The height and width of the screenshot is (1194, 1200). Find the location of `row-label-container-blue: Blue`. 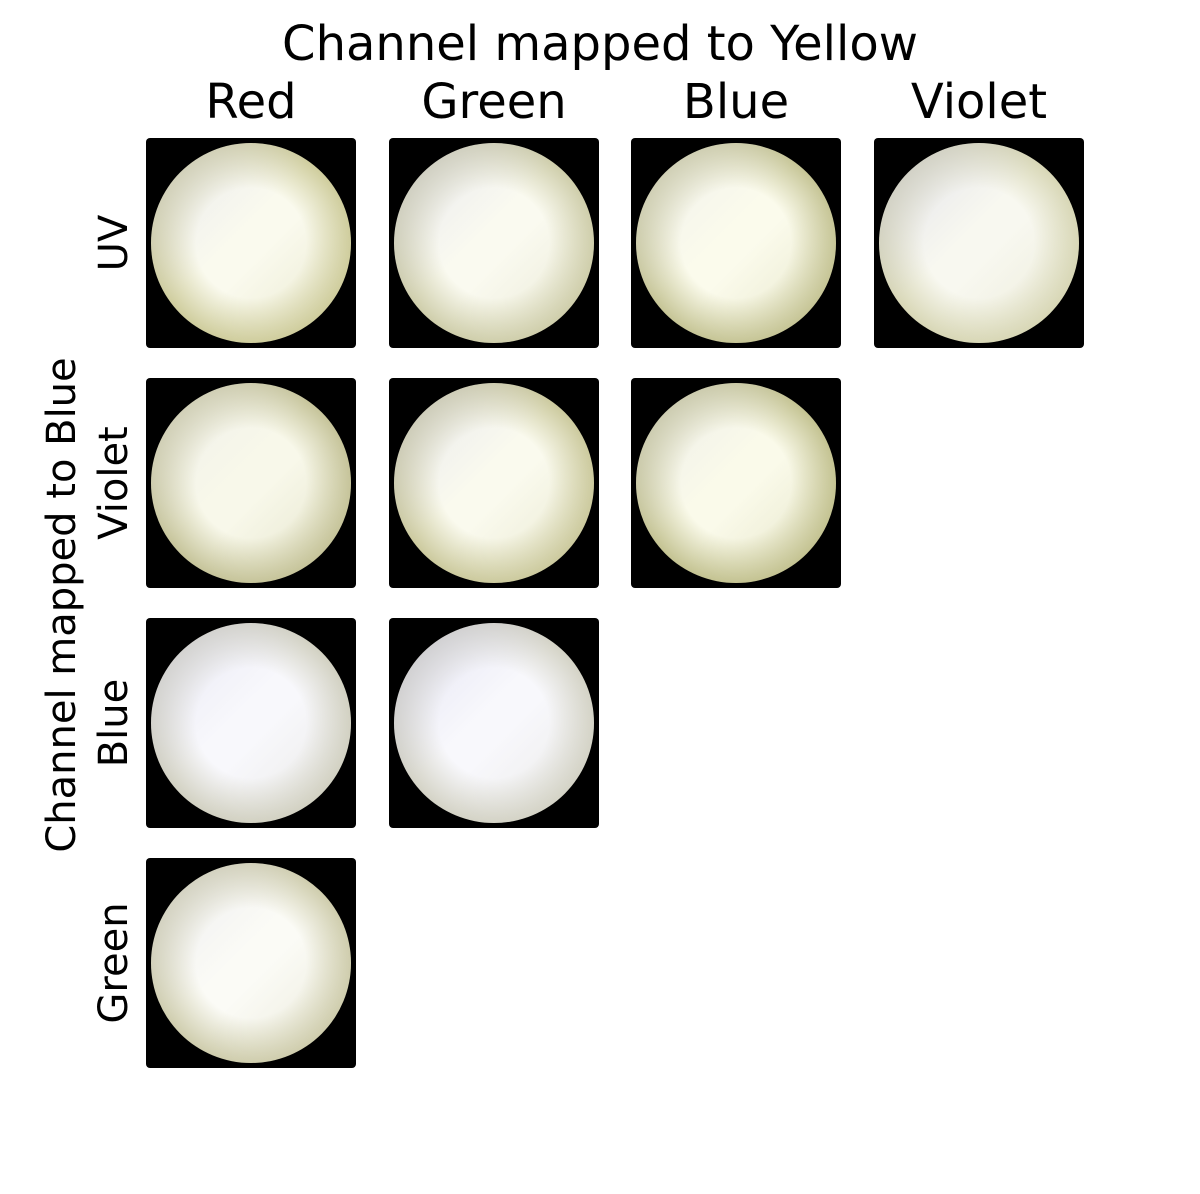

row-label-container-blue: Blue is located at coordinates (114, 723).